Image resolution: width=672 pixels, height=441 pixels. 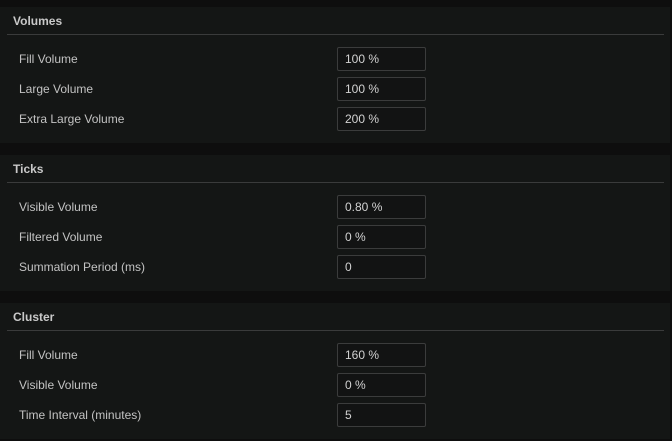 I want to click on cluster-visible-volume-input: 0 %, so click(x=381, y=385).